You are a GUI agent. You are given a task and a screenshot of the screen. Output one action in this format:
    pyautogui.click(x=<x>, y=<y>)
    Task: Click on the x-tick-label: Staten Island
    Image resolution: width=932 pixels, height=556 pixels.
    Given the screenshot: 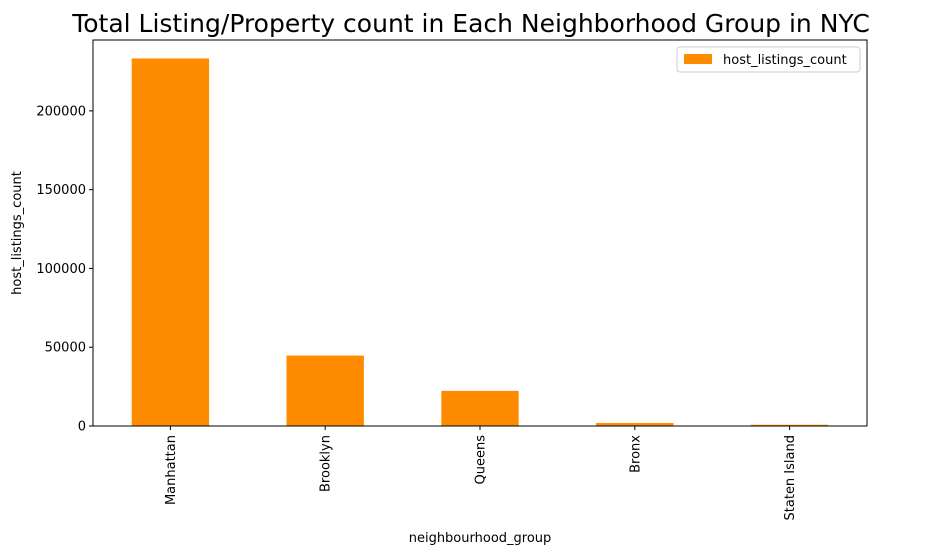 What is the action you would take?
    pyautogui.click(x=790, y=477)
    